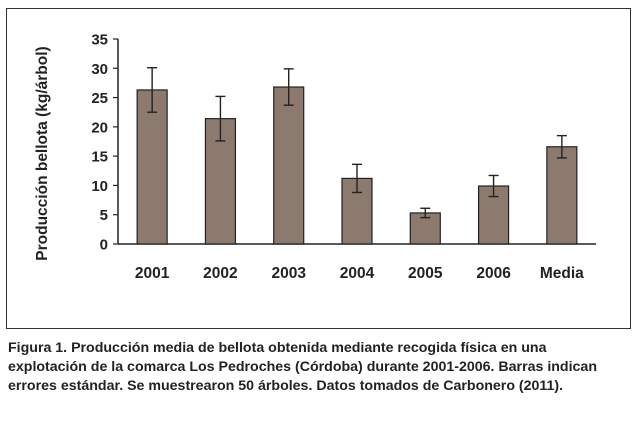 The width and height of the screenshot is (637, 422). Describe the element at coordinates (99, 98) in the screenshot. I see `y-tick-label: 25` at that location.